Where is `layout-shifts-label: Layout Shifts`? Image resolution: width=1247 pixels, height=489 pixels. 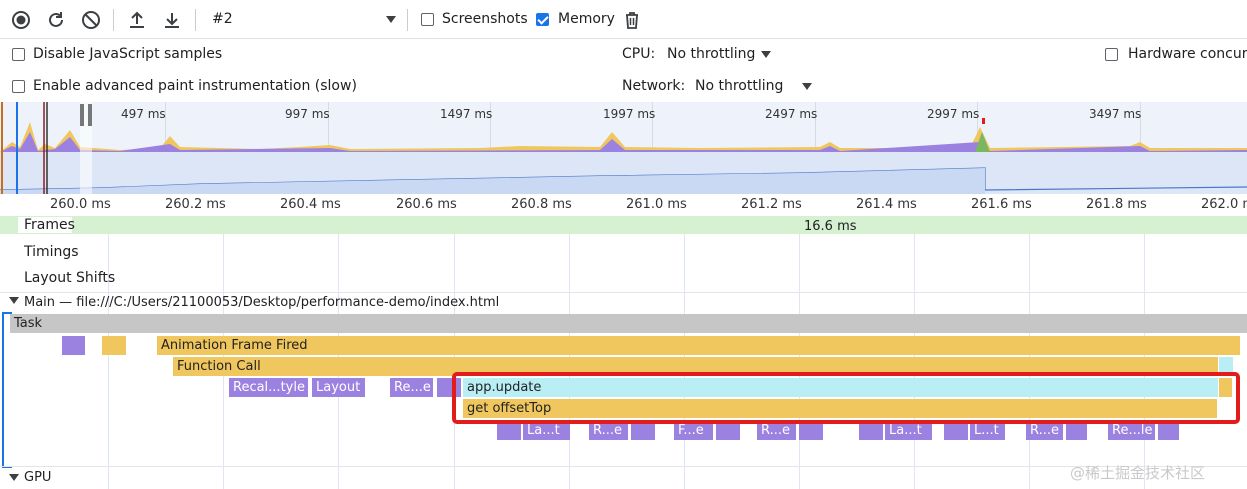
layout-shifts-label: Layout Shifts is located at coordinates (70, 278).